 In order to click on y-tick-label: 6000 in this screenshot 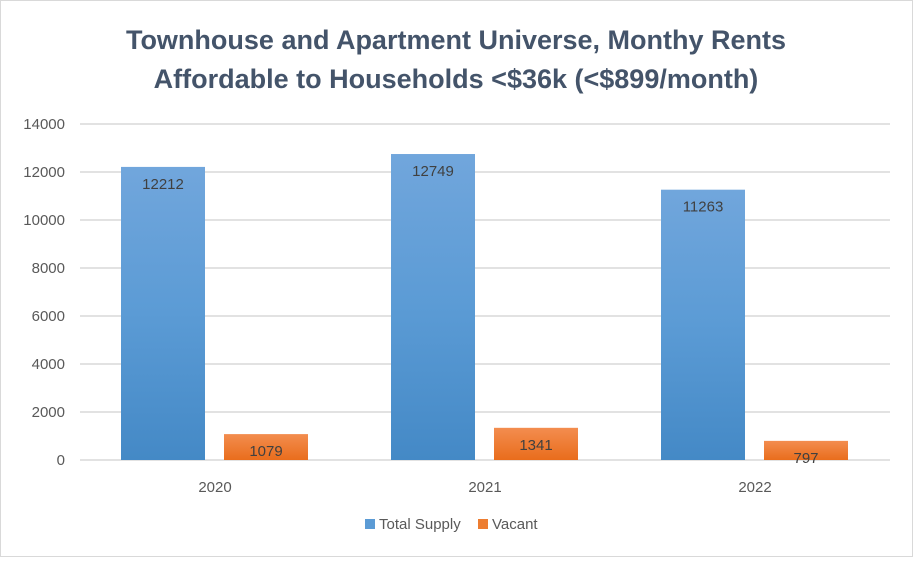, I will do `click(48, 316)`.